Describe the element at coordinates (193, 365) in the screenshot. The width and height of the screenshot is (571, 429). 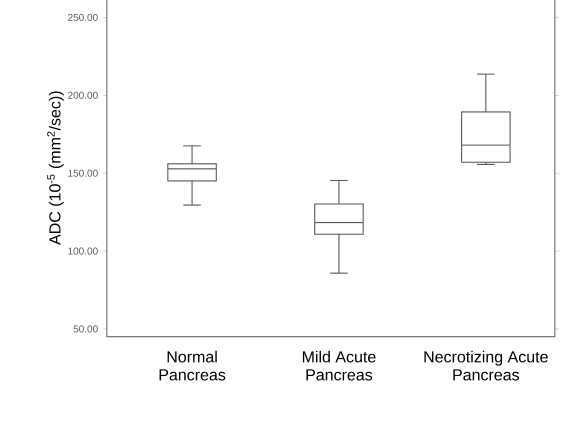
I see `x-tick-label: Normal Pancreas` at that location.